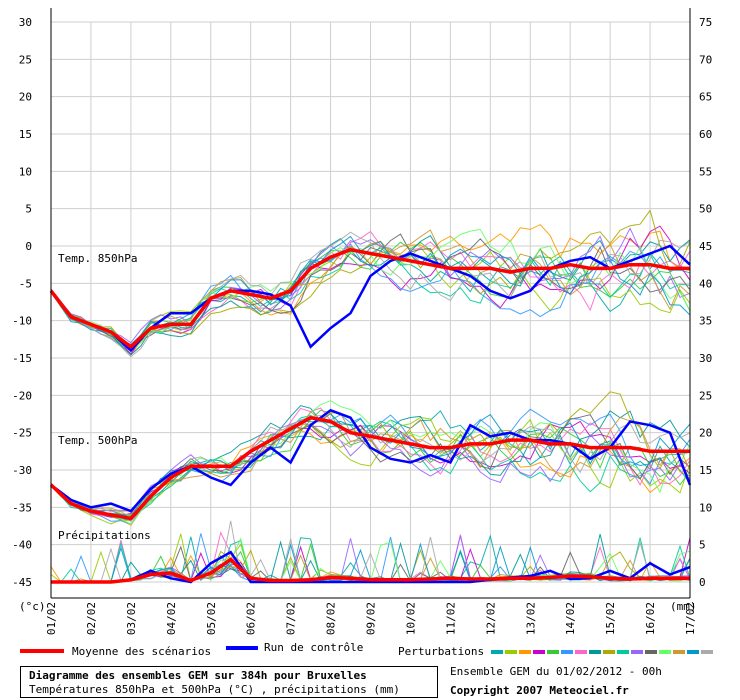  What do you see at coordinates (370, 570) in the screenshot?
I see `mean-line-precip` at bounding box center [370, 570].